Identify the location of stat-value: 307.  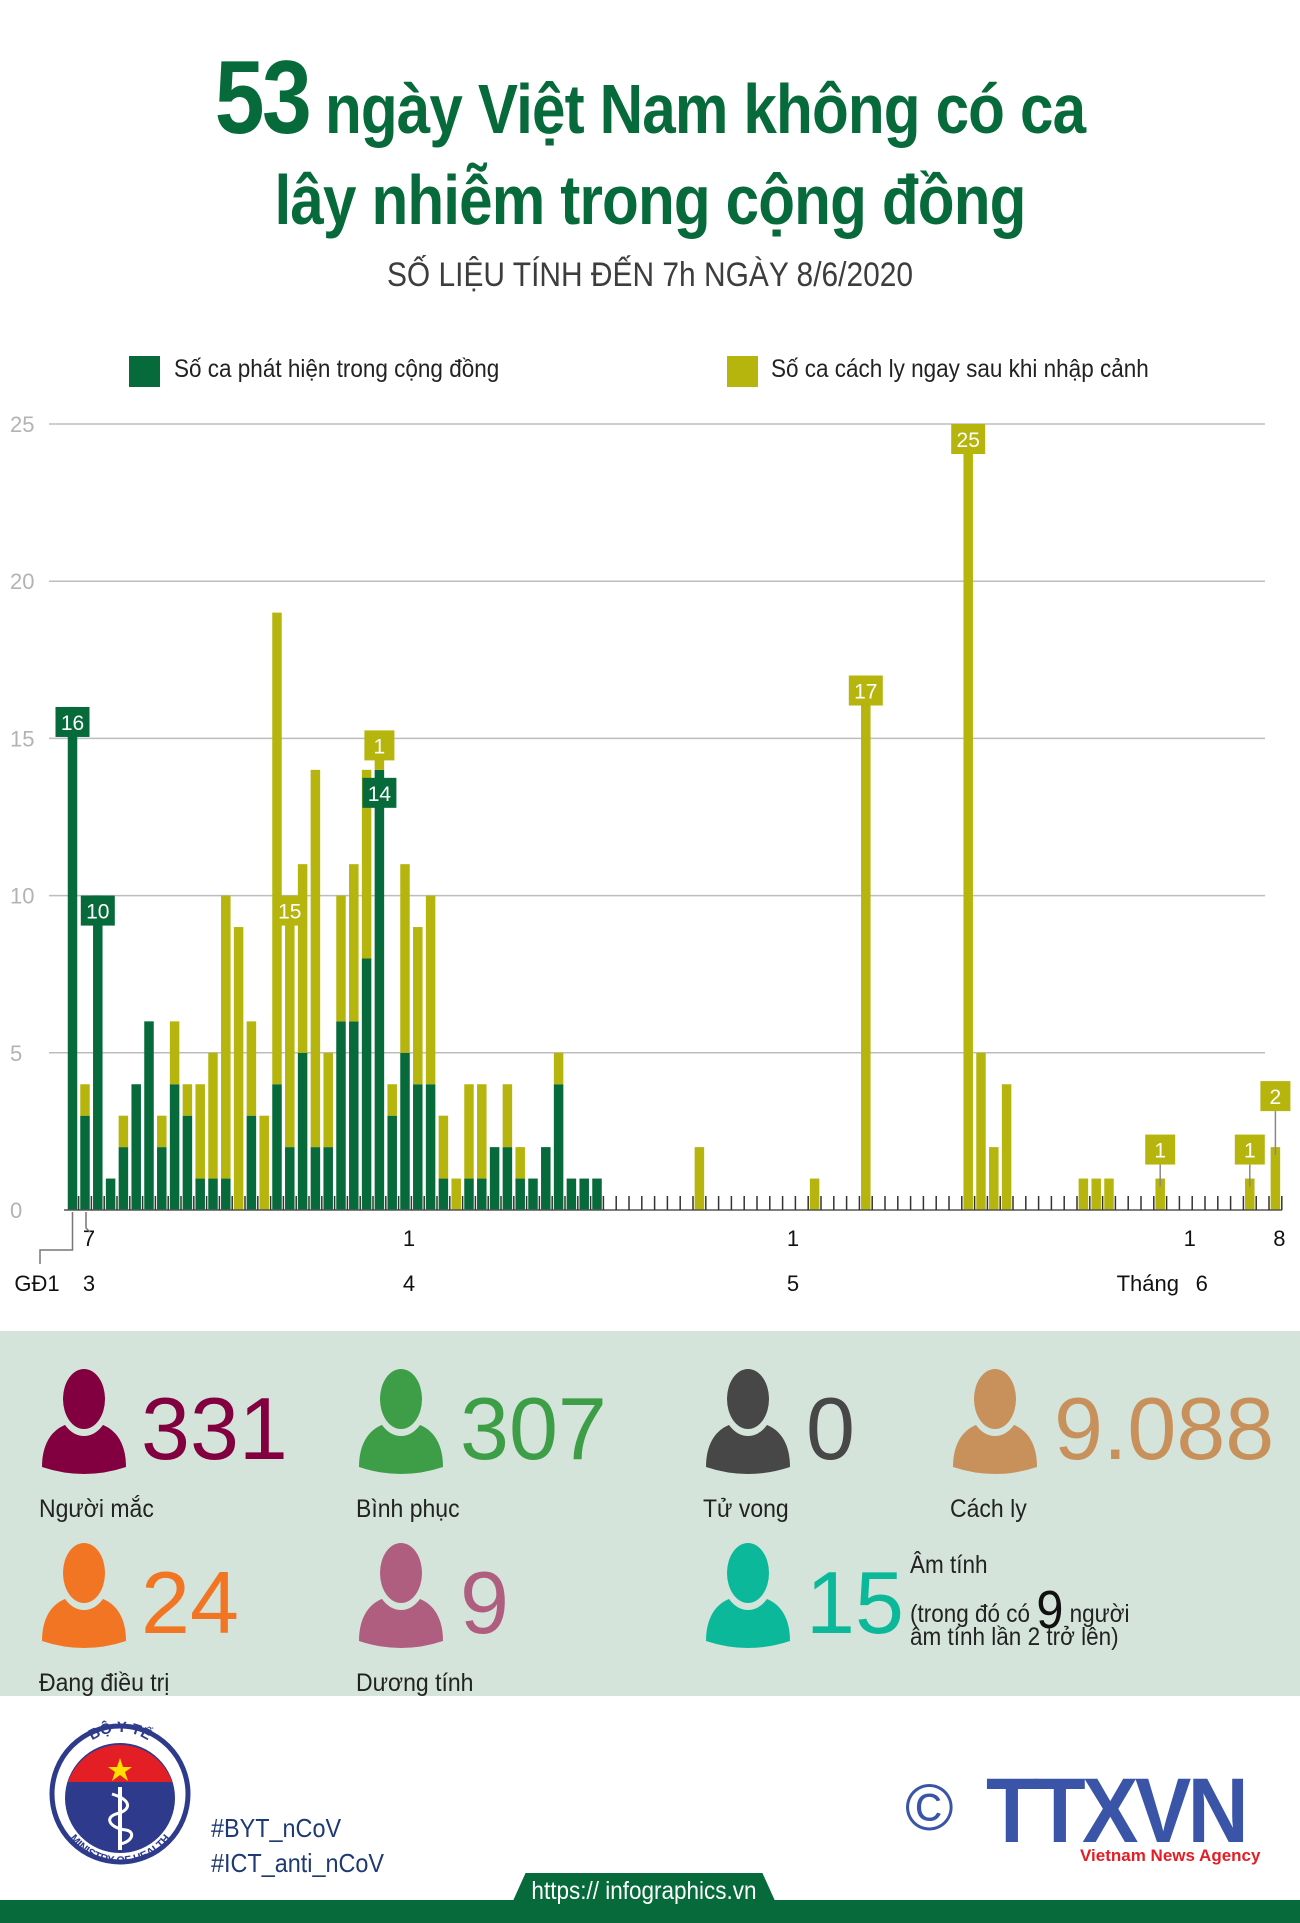
(533, 1428).